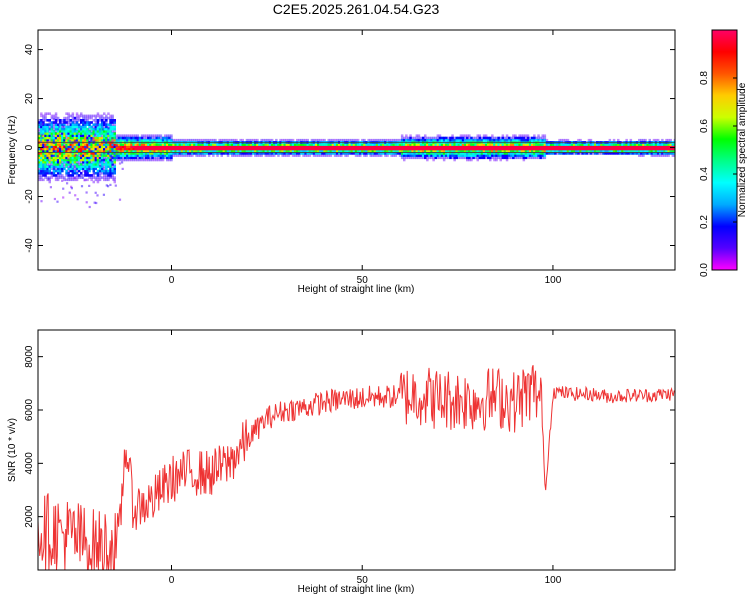  What do you see at coordinates (29, 409) in the screenshot?
I see `y-tick-label: 6000` at bounding box center [29, 409].